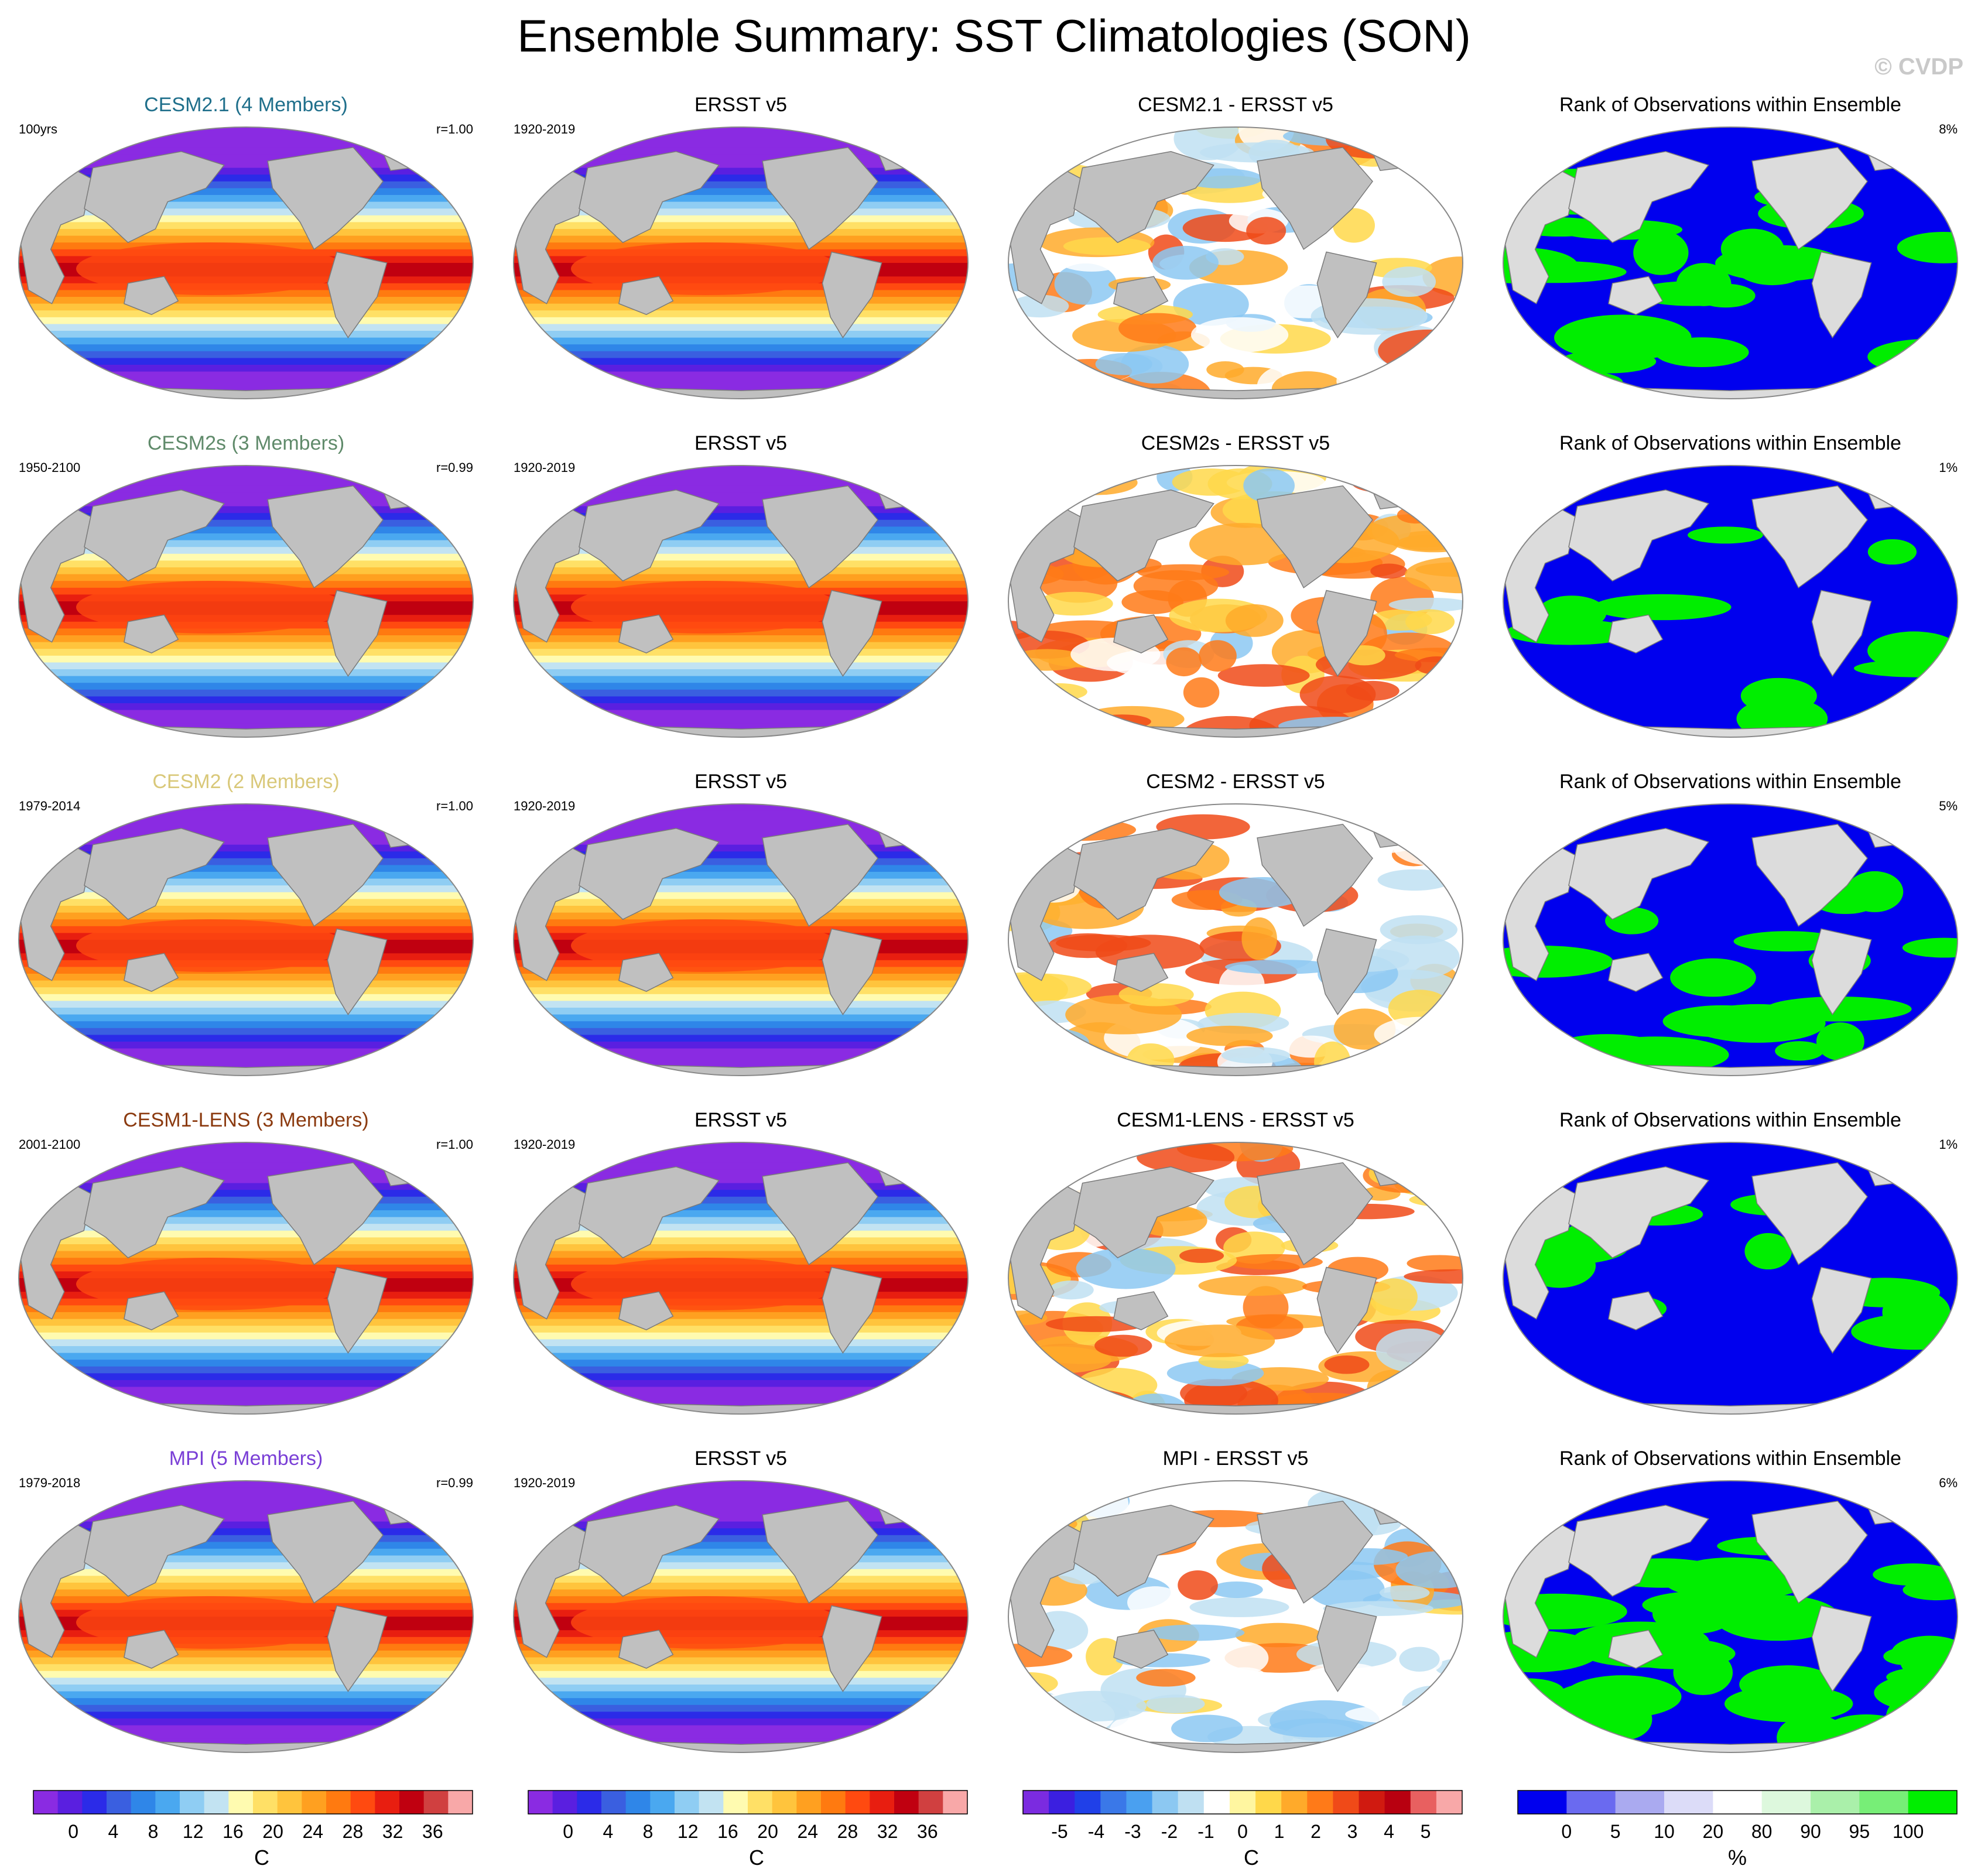  I want to click on colorbar-tick-label: 5, so click(1616, 1831).